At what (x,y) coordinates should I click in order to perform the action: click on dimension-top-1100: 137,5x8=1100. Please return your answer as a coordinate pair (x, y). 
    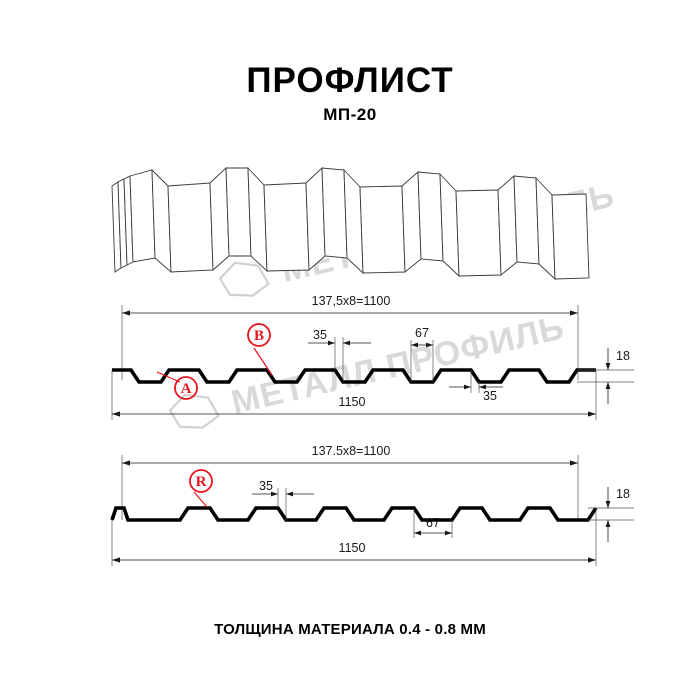
    Looking at the image, I should click on (350, 304).